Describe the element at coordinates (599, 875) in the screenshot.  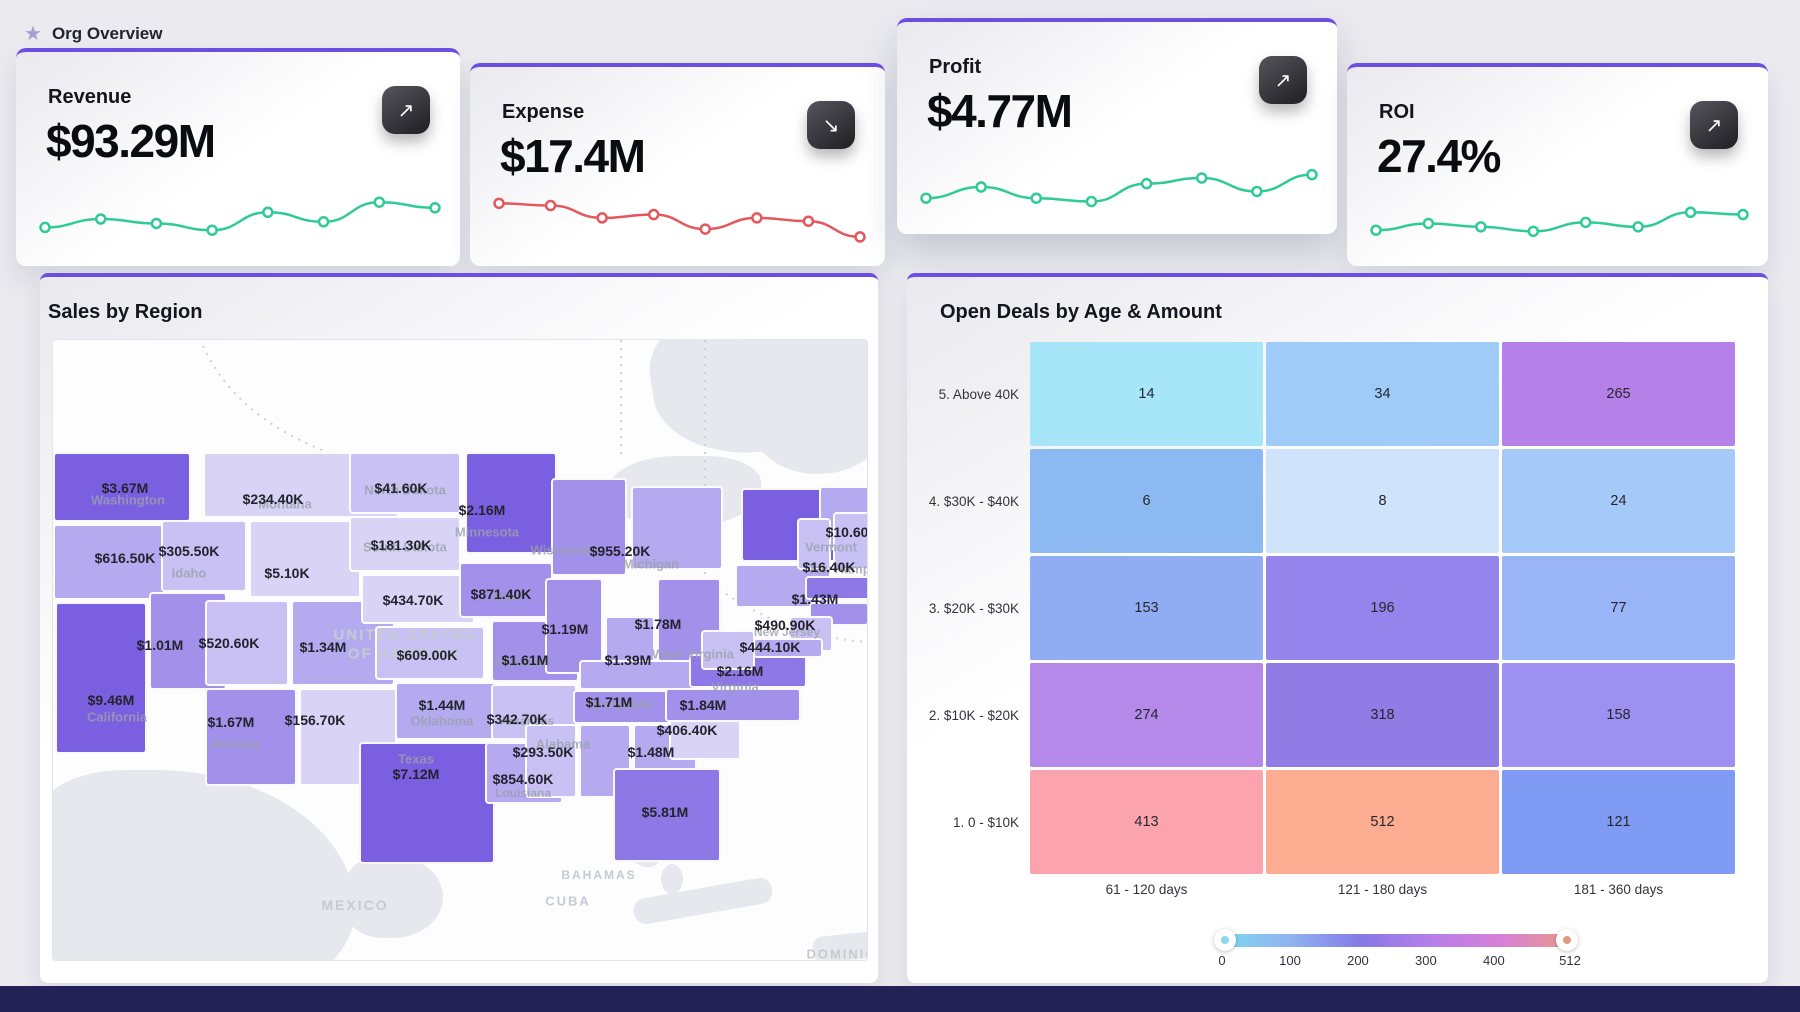
I see `map-watermark: BAHAMAS` at that location.